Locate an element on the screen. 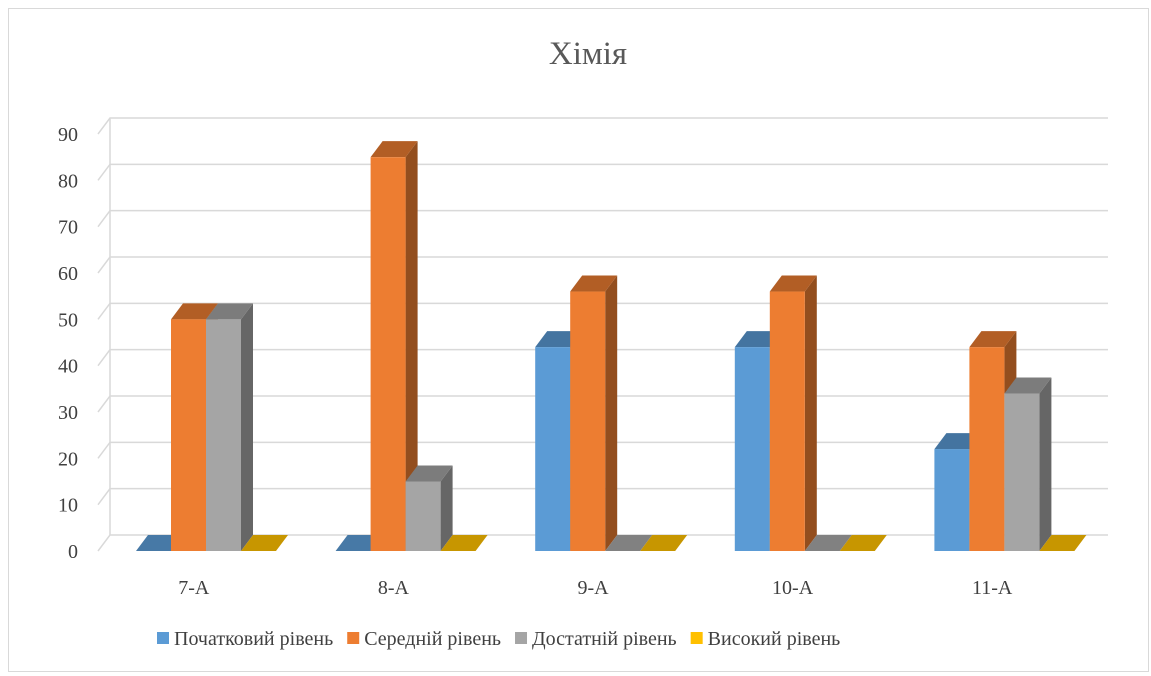 The height and width of the screenshot is (676, 1151). x-tick-label: 8-А is located at coordinates (394, 588).